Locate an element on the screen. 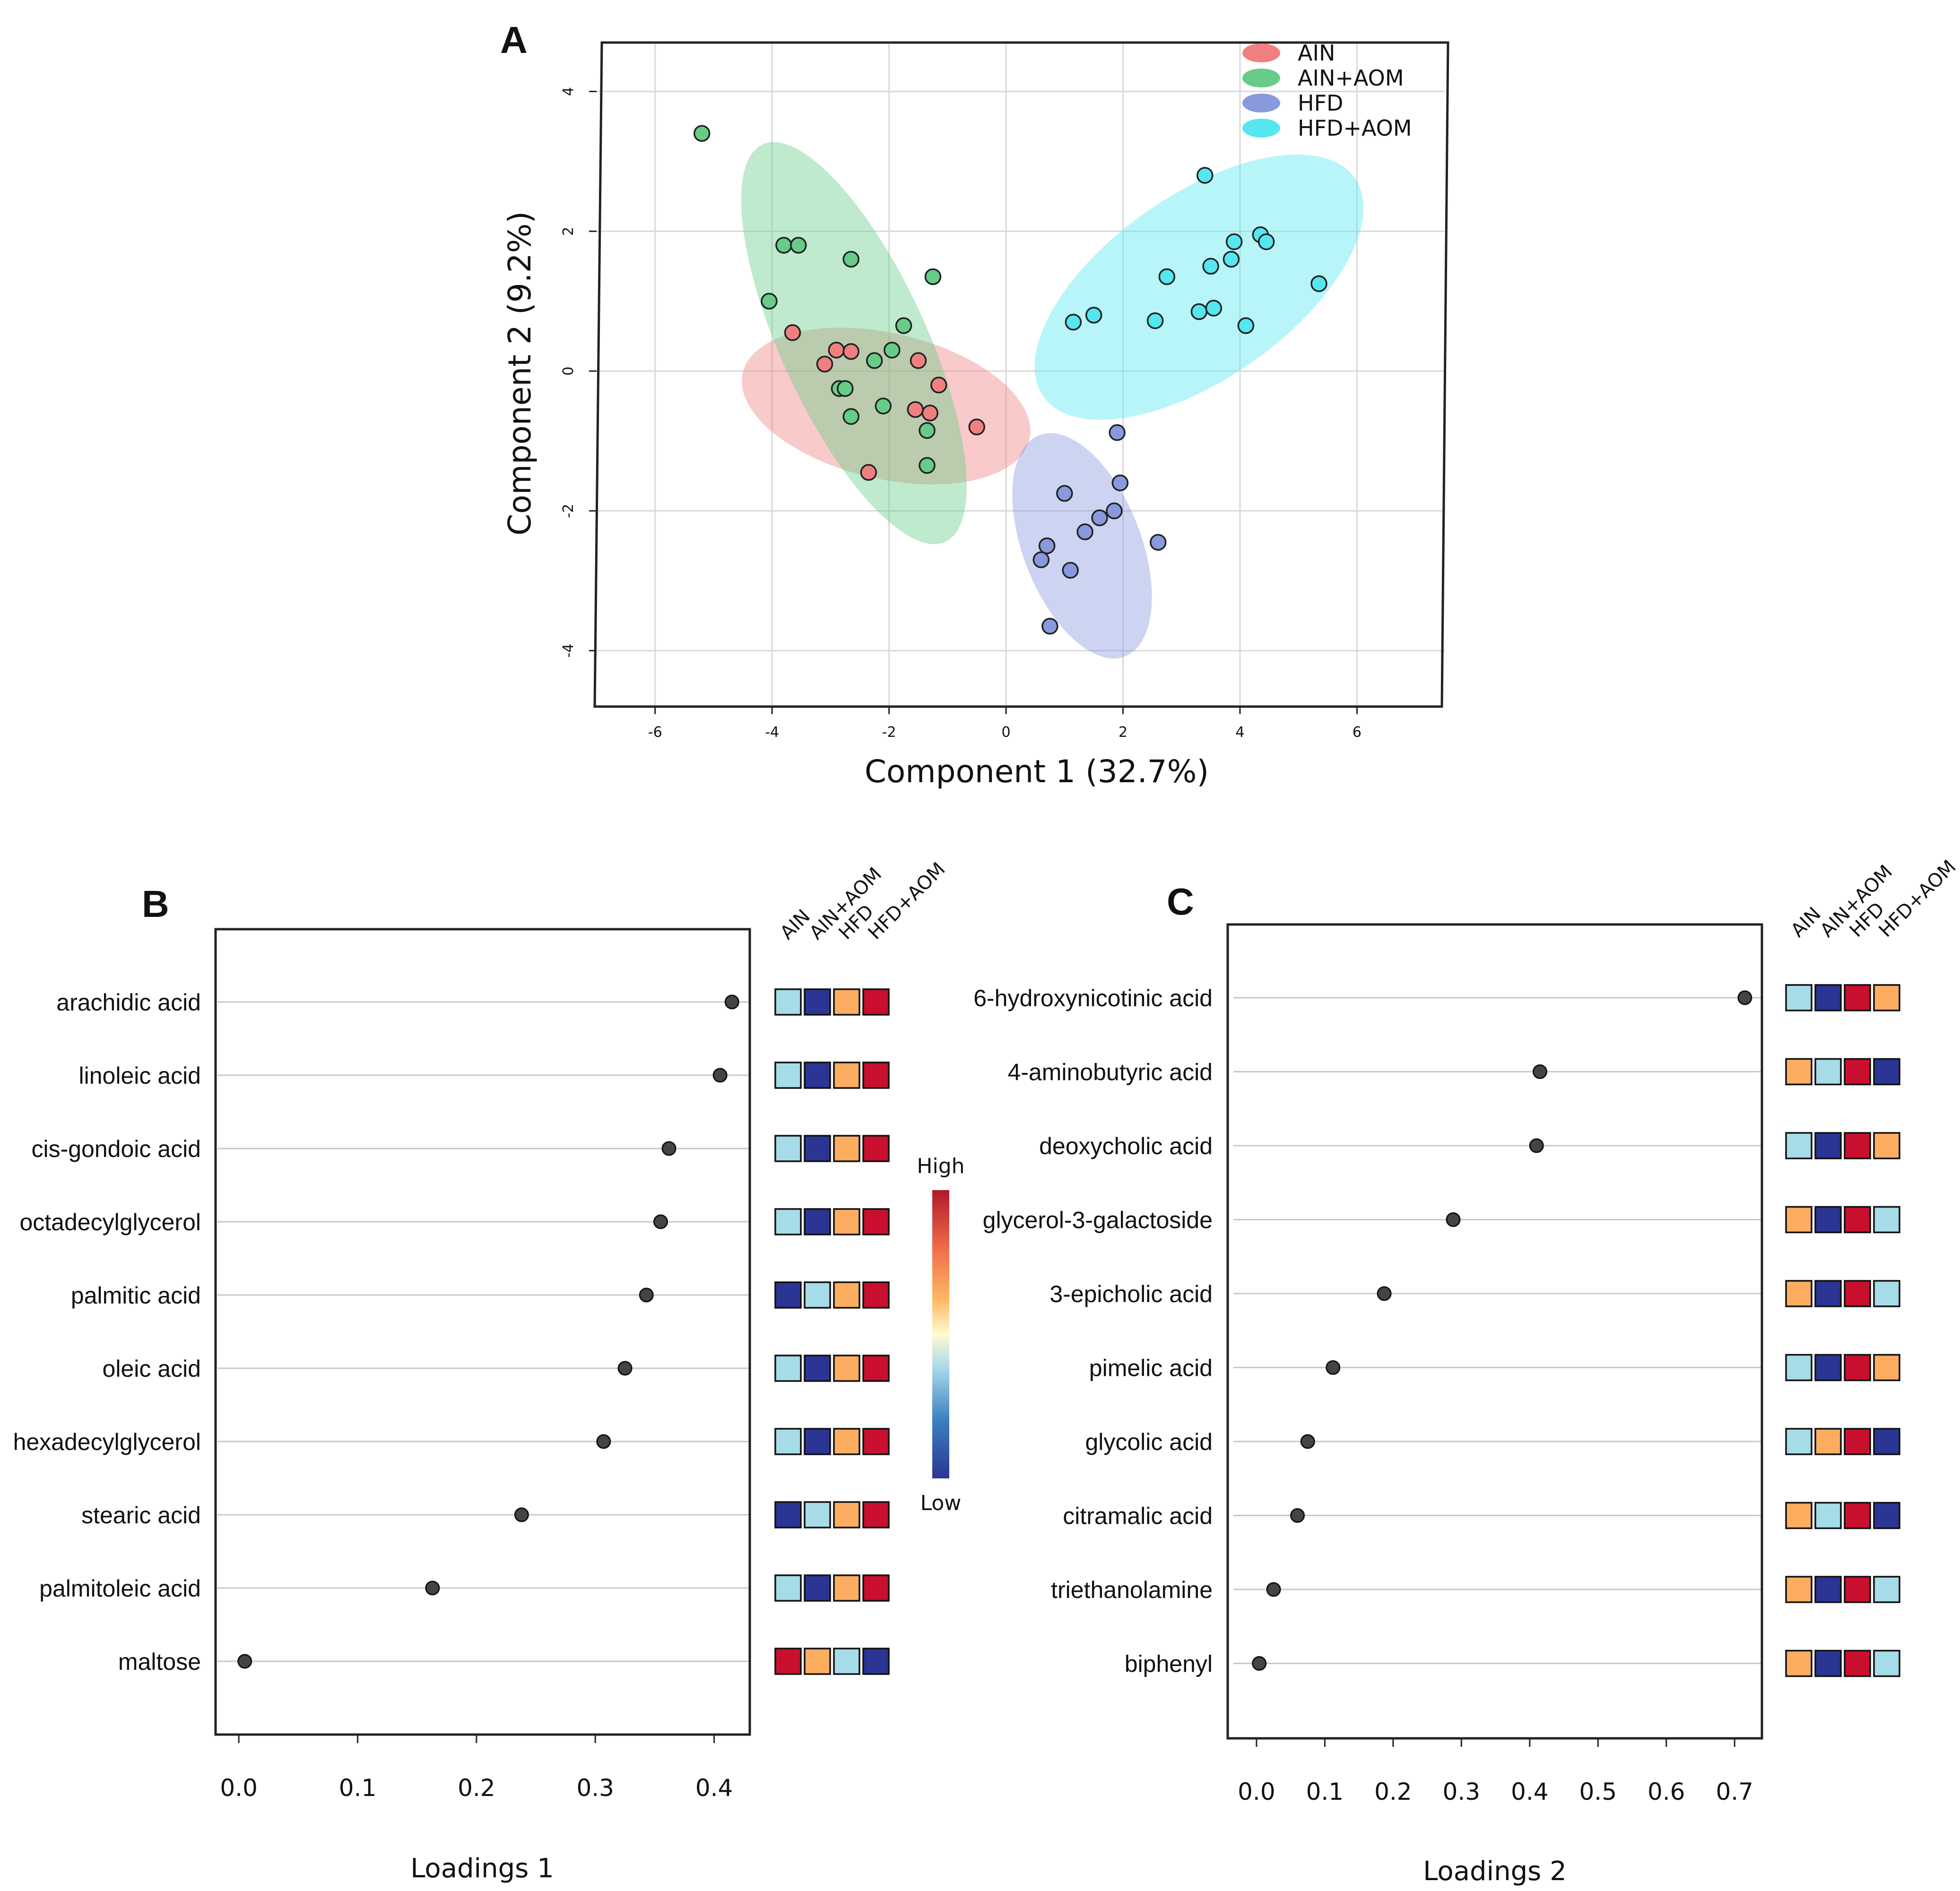 The width and height of the screenshot is (1960, 1891). row-label-0: arachidic acid is located at coordinates (128, 1002).